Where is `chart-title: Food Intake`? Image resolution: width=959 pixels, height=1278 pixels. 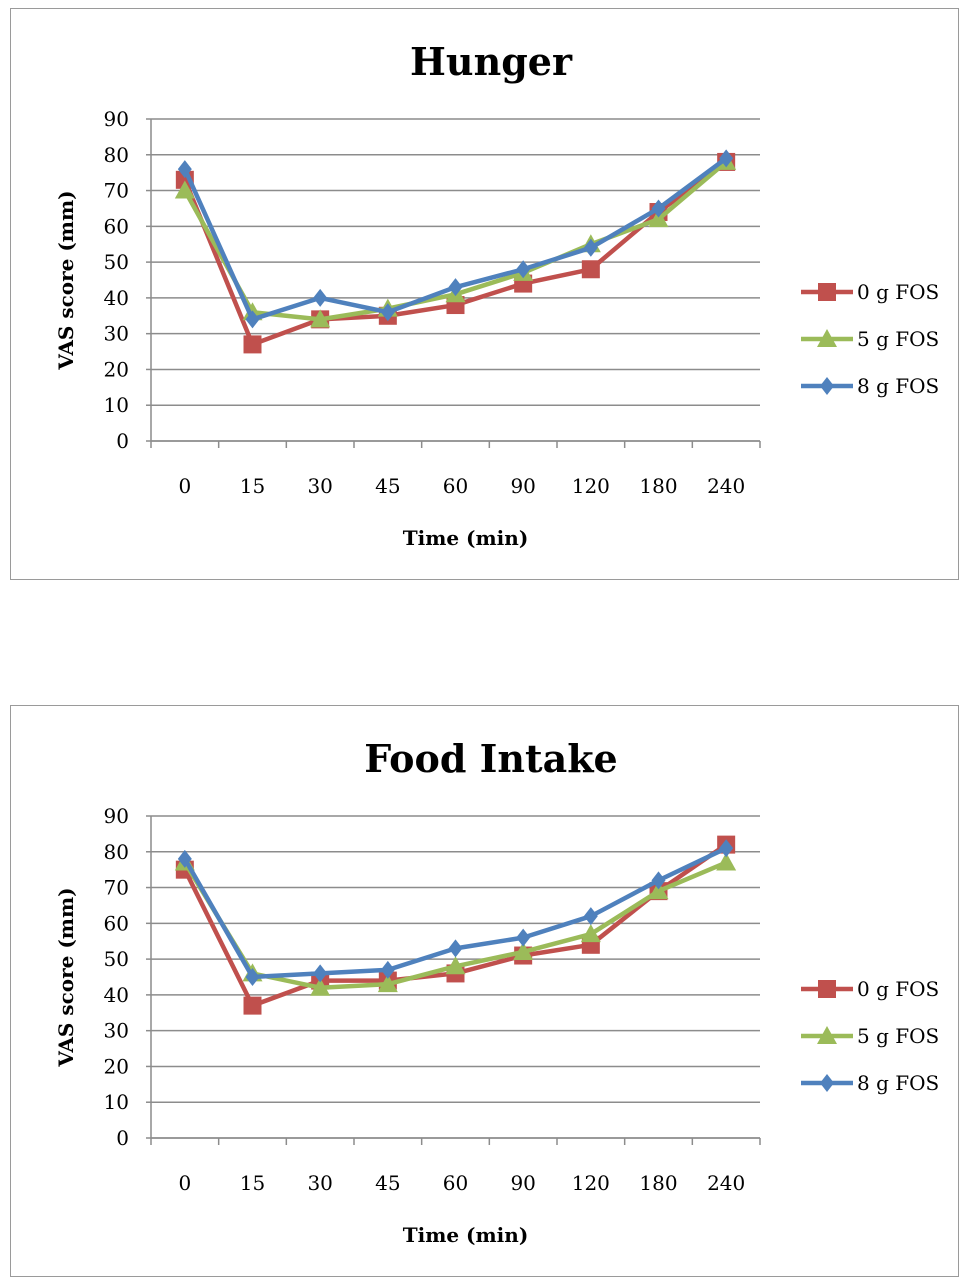
chart-title: Food Intake is located at coordinates (490, 758).